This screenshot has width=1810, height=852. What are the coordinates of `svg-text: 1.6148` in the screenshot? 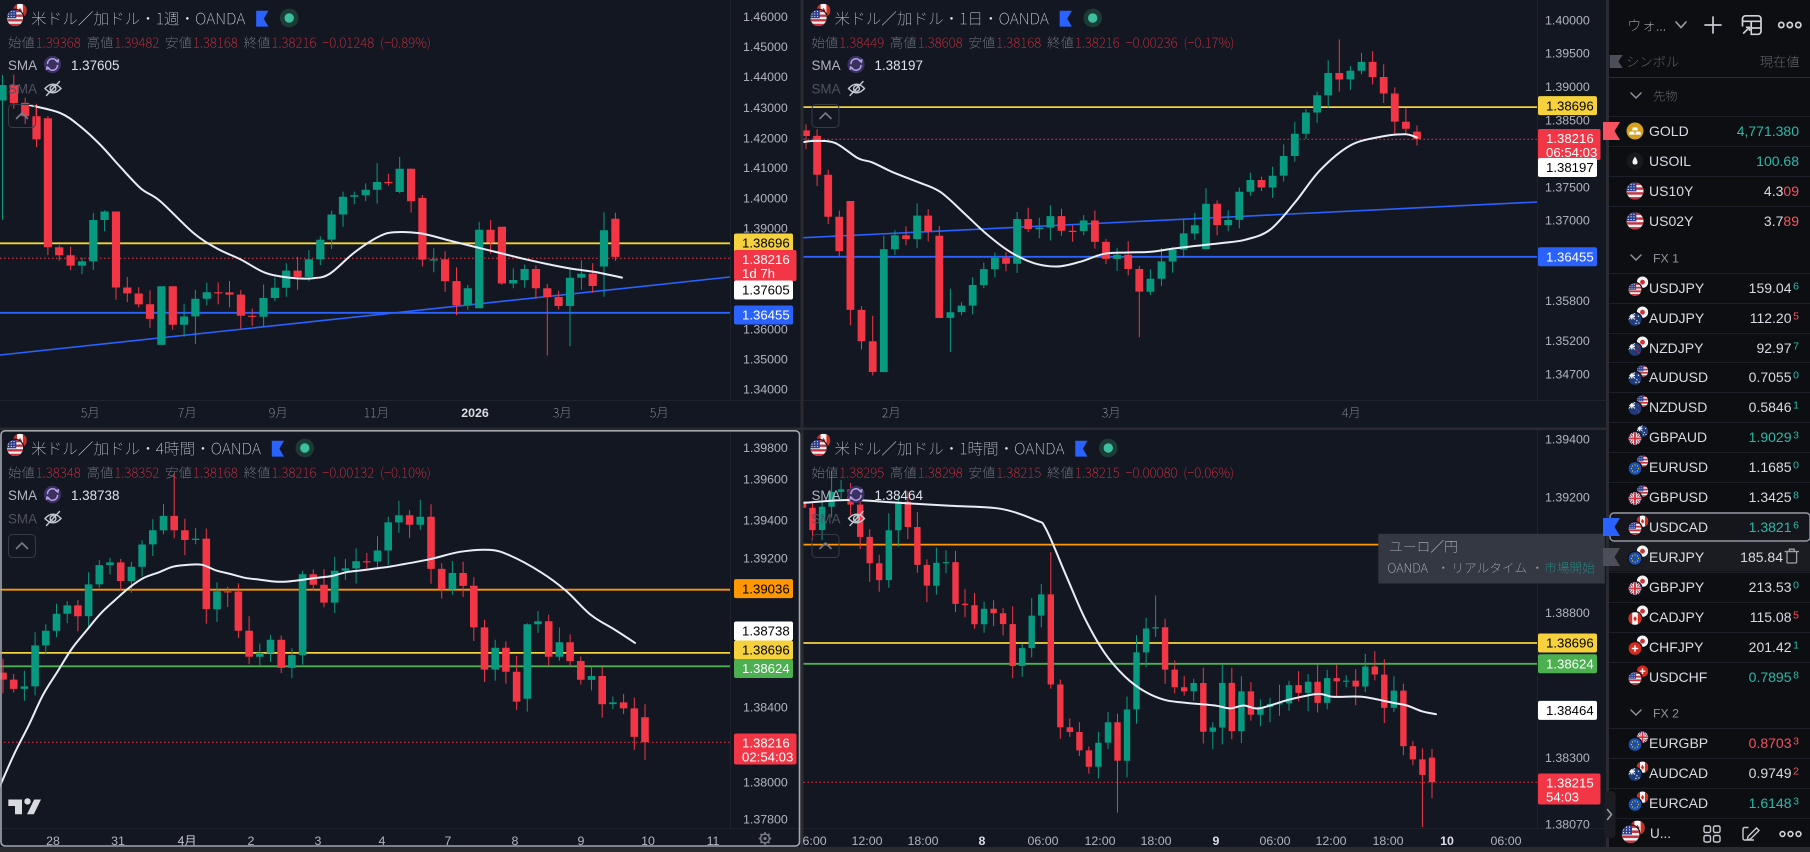 It's located at (1770, 803).